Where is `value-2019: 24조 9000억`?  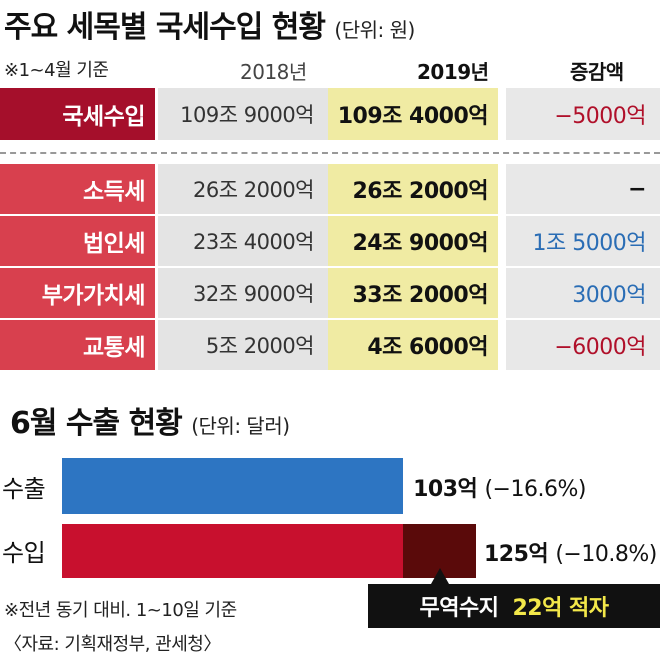 value-2019: 24조 9000억 is located at coordinates (413, 241).